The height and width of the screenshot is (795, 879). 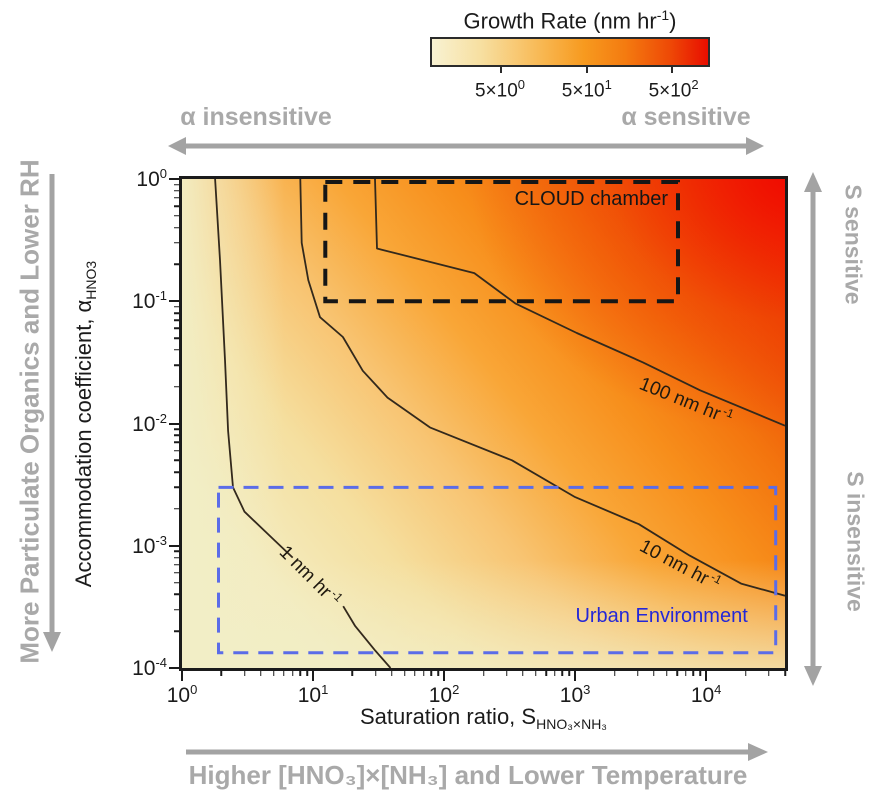 What do you see at coordinates (52, 413) in the screenshot?
I see `organics-rh-arrow` at bounding box center [52, 413].